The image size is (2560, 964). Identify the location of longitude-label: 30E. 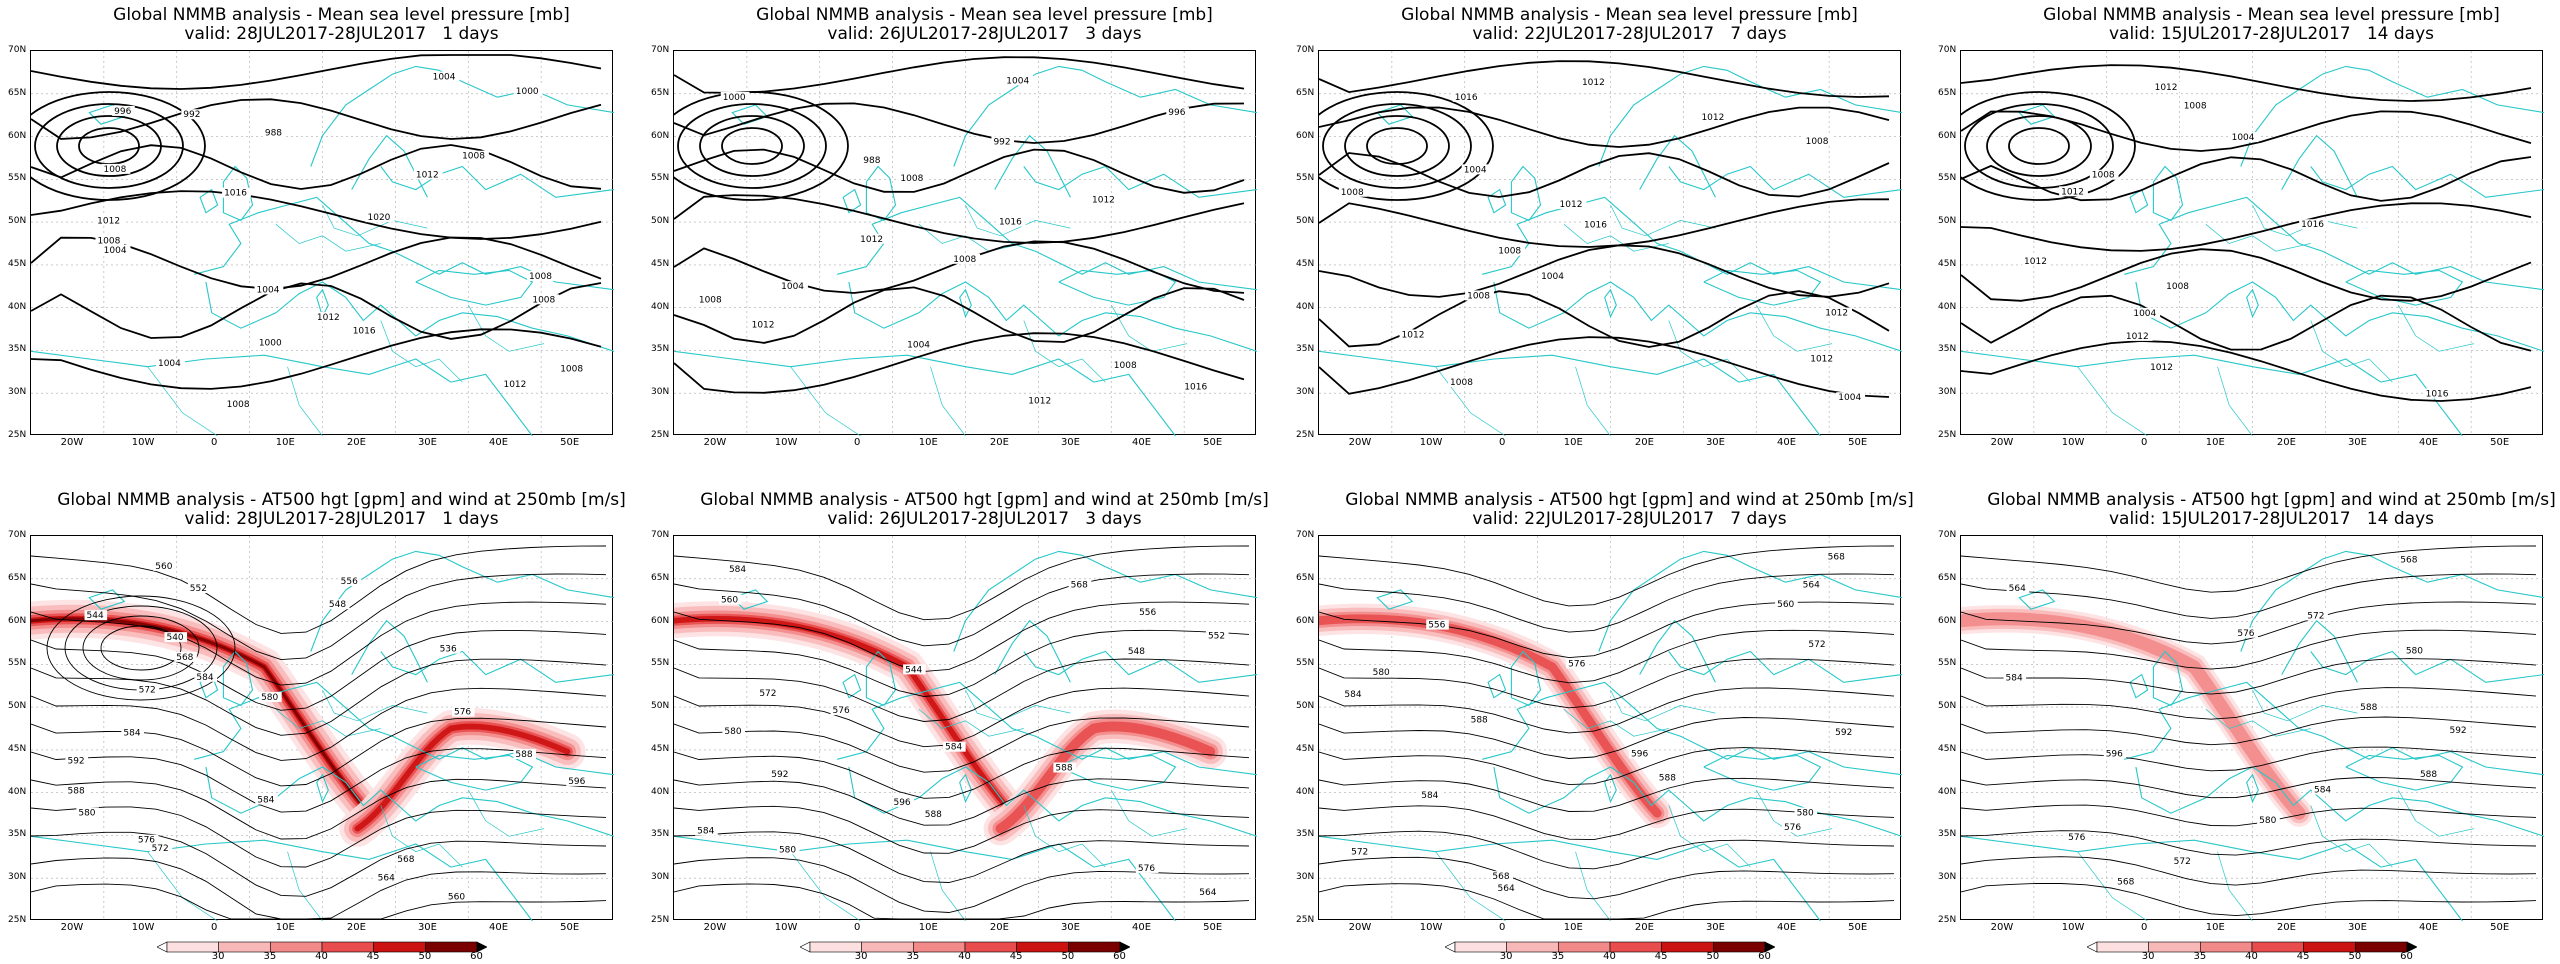
(1715, 442).